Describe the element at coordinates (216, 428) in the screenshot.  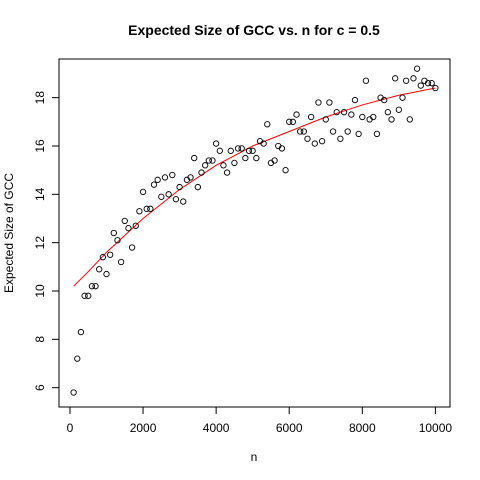
I see `x-tick-label: 4000` at that location.